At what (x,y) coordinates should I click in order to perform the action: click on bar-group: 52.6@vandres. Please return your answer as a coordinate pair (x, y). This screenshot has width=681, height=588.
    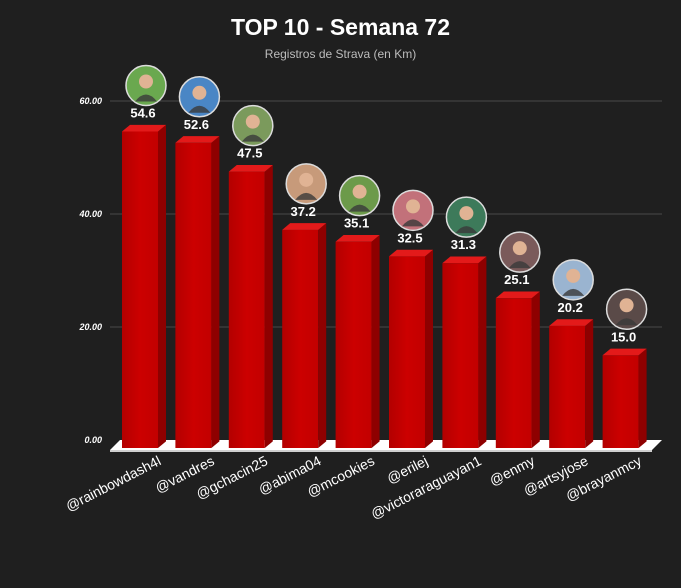
    Looking at the image, I should click on (186, 286).